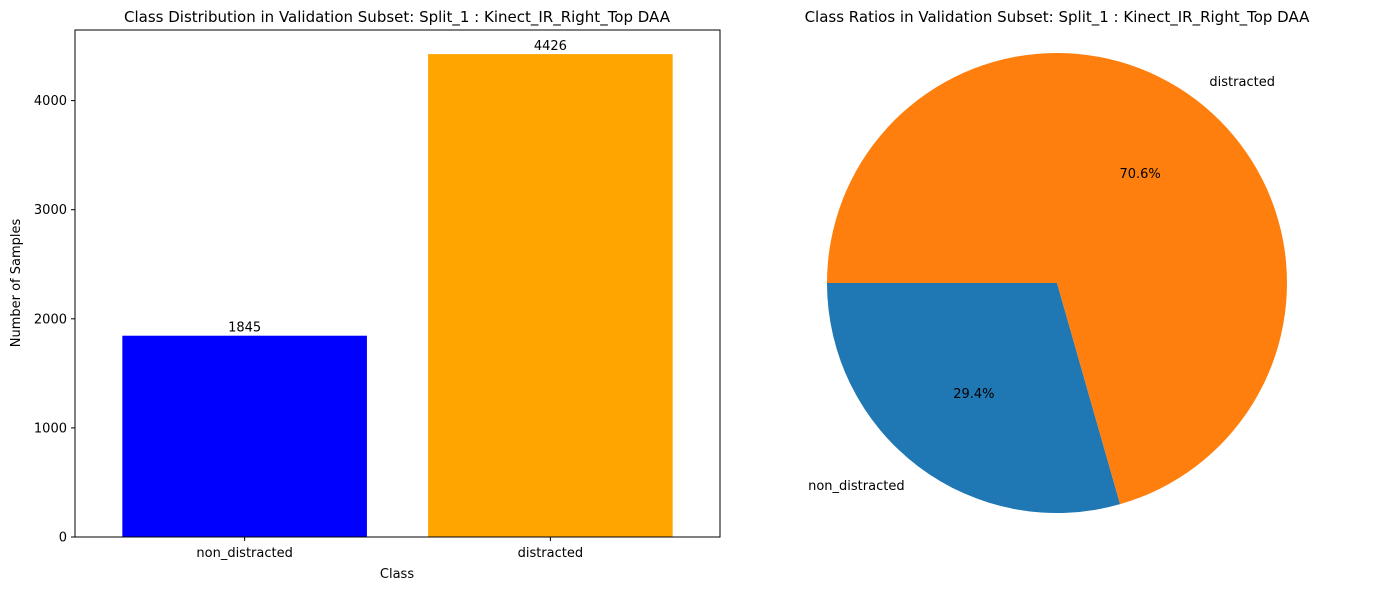 The width and height of the screenshot is (1390, 590). What do you see at coordinates (63, 538) in the screenshot?
I see `y-tick-label: 0` at bounding box center [63, 538].